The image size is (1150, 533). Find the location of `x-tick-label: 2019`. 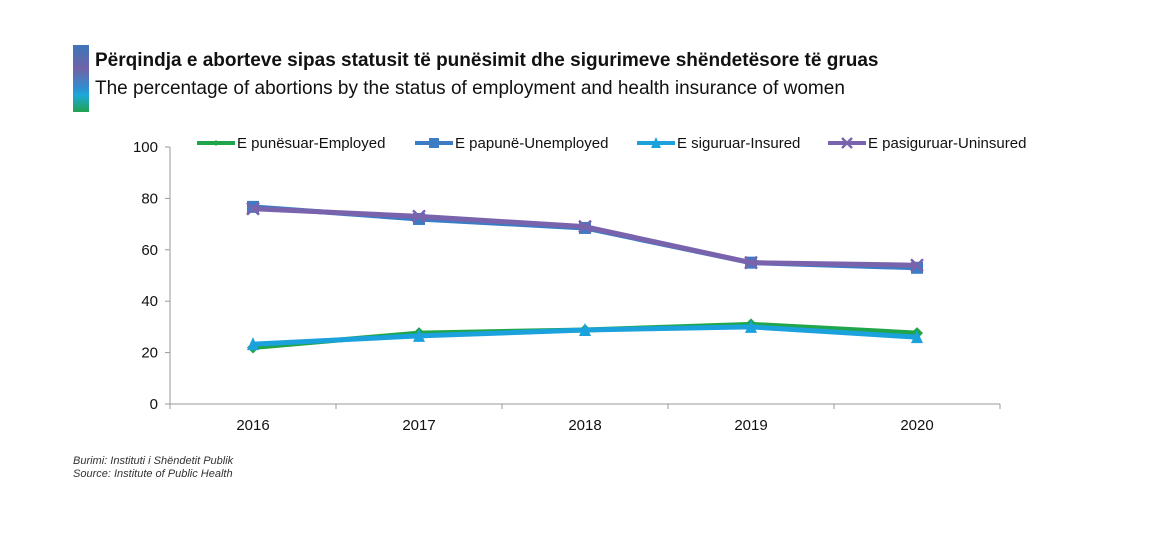

x-tick-label: 2019 is located at coordinates (750, 425).